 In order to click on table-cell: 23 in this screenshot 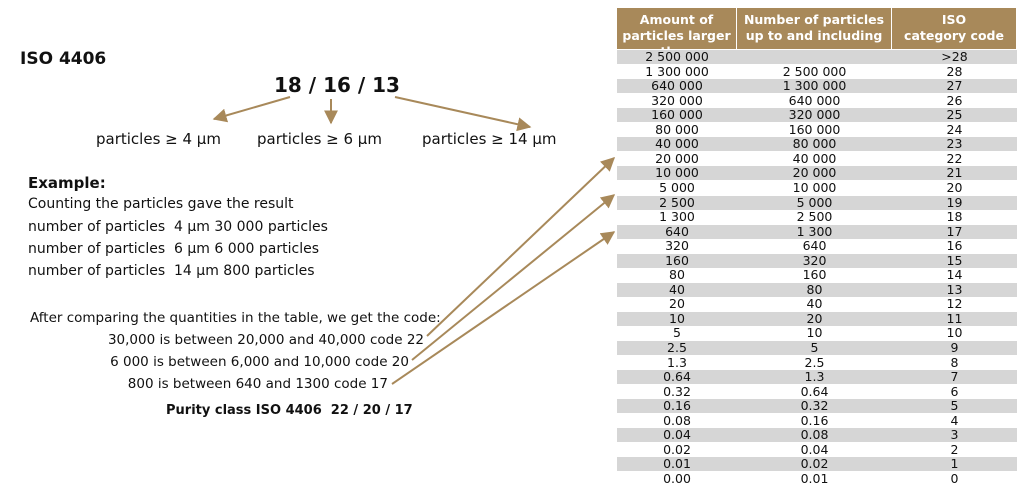, I will do `click(954, 144)`.